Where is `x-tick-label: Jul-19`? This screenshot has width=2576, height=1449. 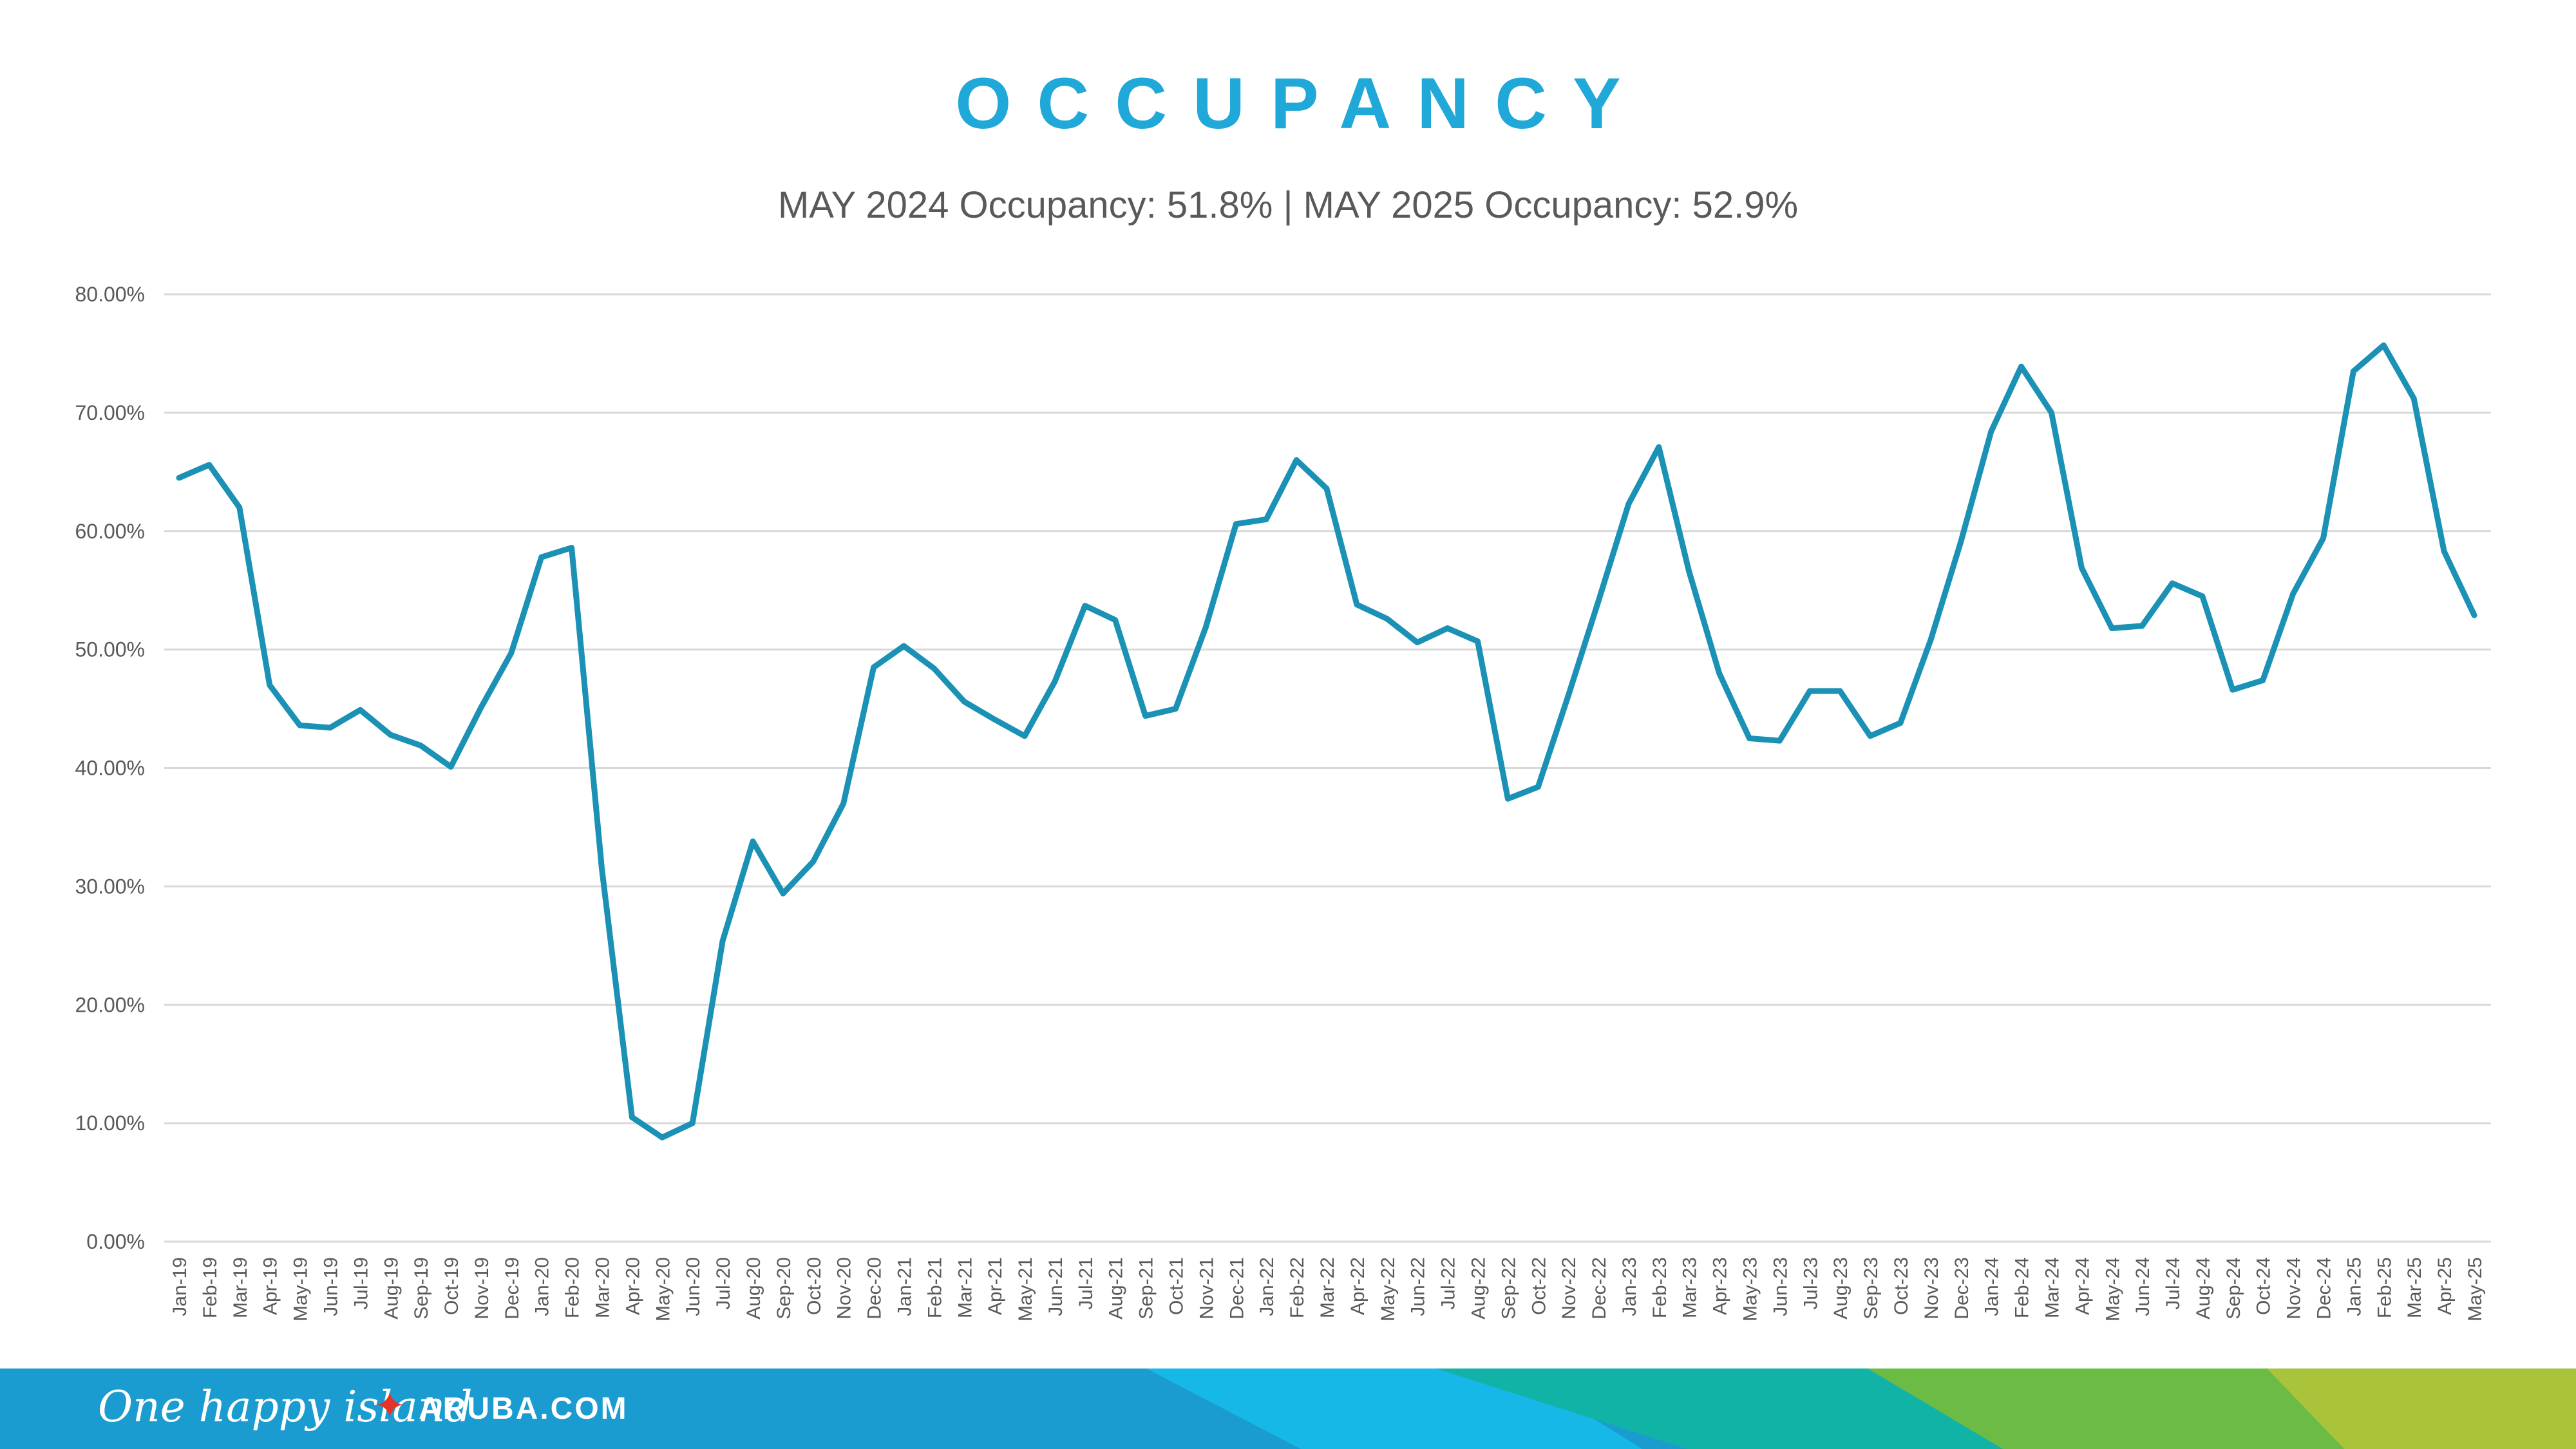
x-tick-label: Jul-19 is located at coordinates (361, 1284).